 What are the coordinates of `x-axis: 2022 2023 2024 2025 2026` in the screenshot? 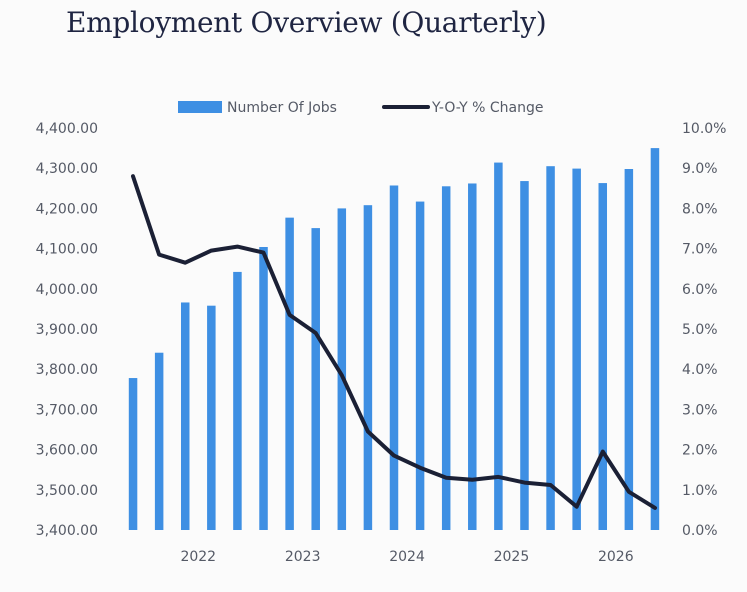 It's located at (406, 557).